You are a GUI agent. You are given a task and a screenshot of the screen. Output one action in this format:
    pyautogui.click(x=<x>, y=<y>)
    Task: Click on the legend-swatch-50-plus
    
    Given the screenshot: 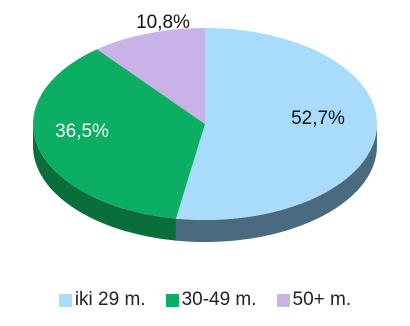 What is the action you would take?
    pyautogui.click(x=283, y=300)
    